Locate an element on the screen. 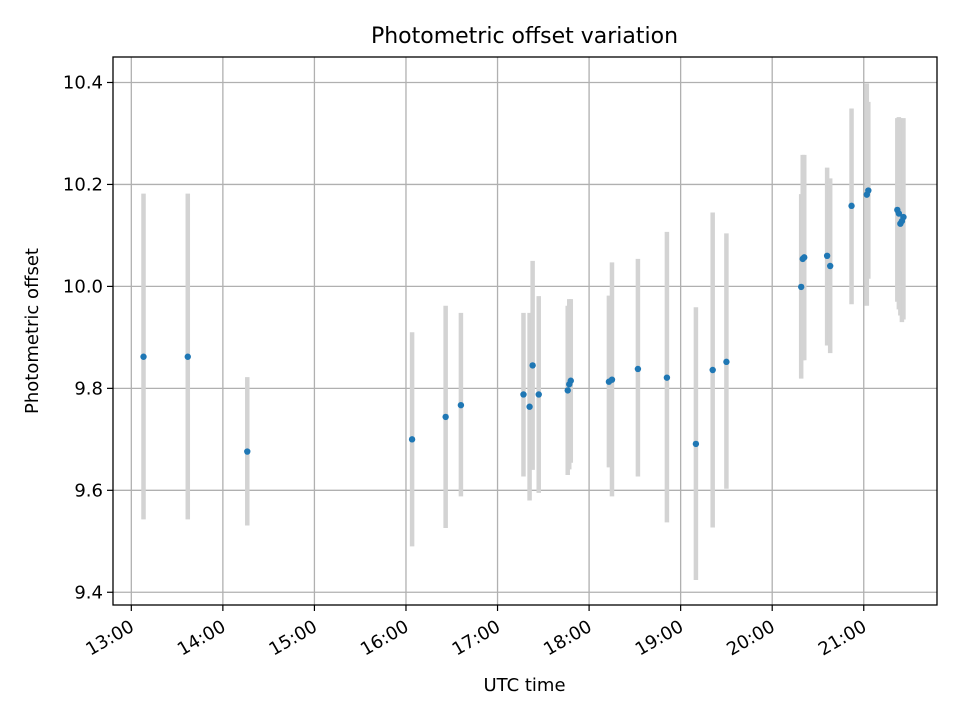 This screenshot has height=720, width=960. y-tick-label: 9.8 is located at coordinates (88, 388).